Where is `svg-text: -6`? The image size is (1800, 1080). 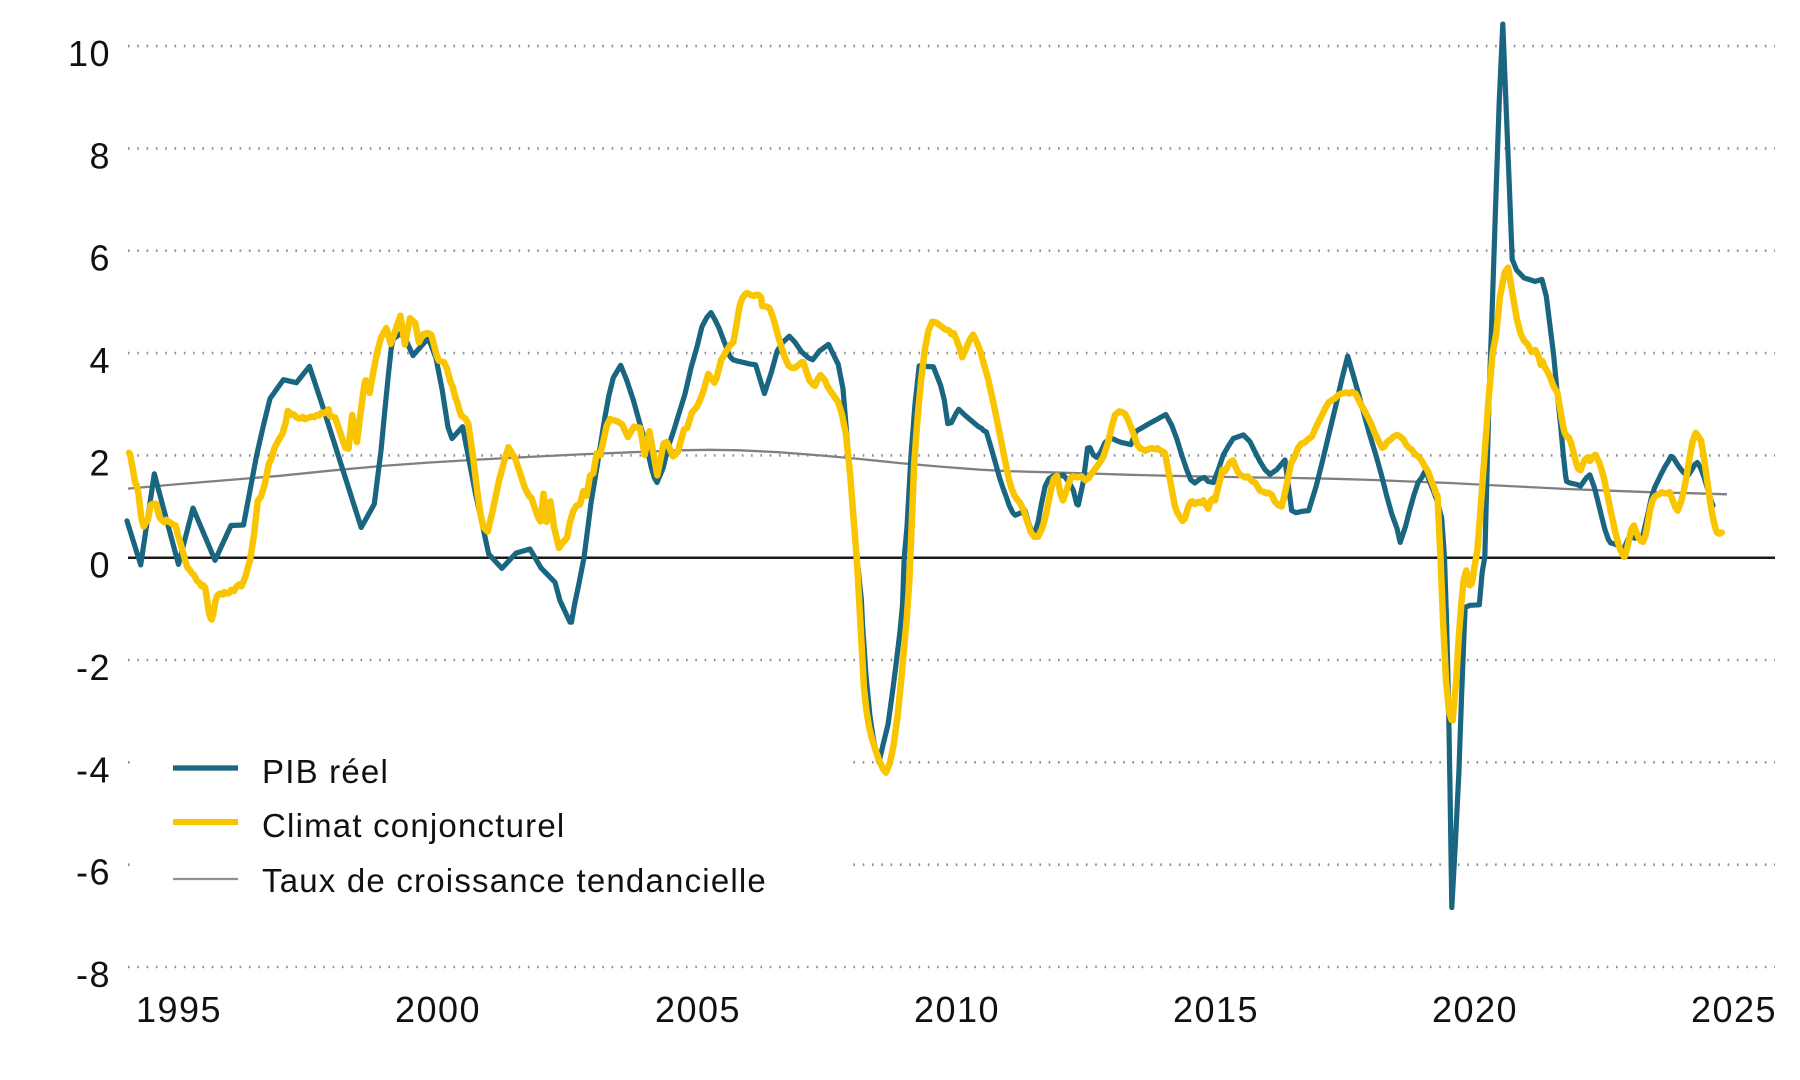 svg-text: -6 is located at coordinates (93, 872).